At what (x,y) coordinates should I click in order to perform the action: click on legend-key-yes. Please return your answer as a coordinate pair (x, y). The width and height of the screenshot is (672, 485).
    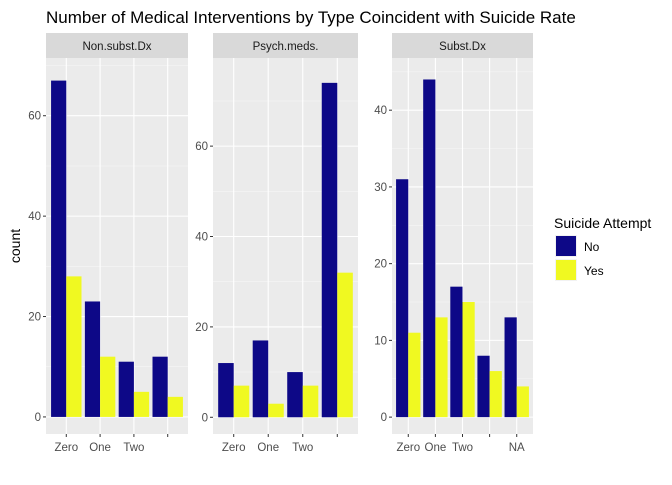
    Looking at the image, I should click on (566, 270).